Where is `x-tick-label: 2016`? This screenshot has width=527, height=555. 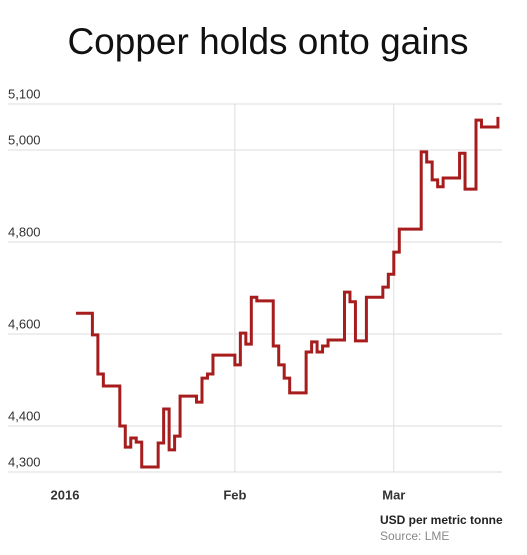 x-tick-label: 2016 is located at coordinates (65, 494).